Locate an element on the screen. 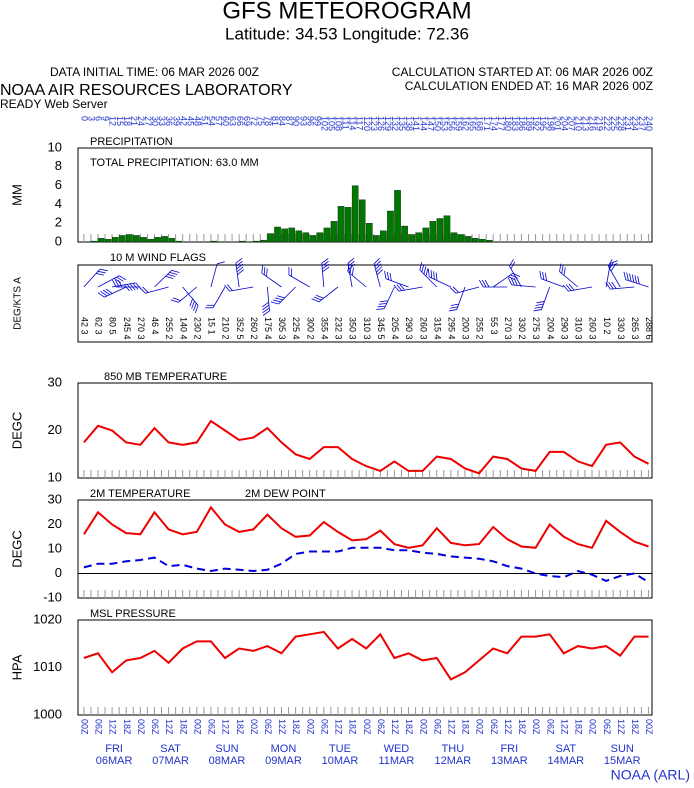 This screenshot has height=788, width=694. wind-label: 330 2 is located at coordinates (522, 328).